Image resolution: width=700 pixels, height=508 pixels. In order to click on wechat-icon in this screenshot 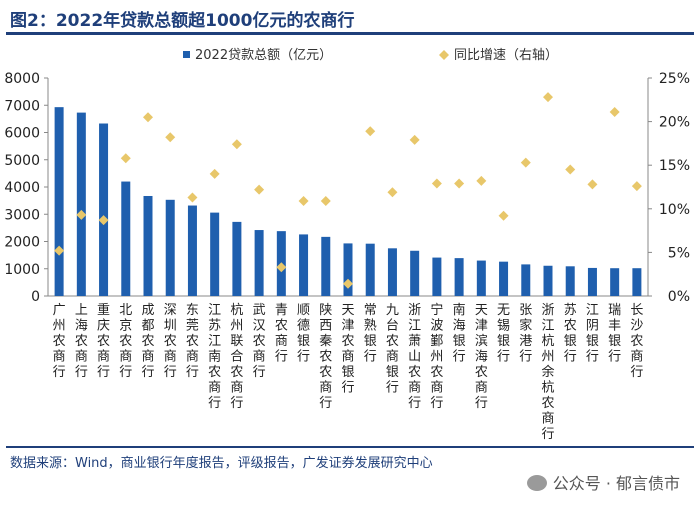, I will do `click(536, 483)`.